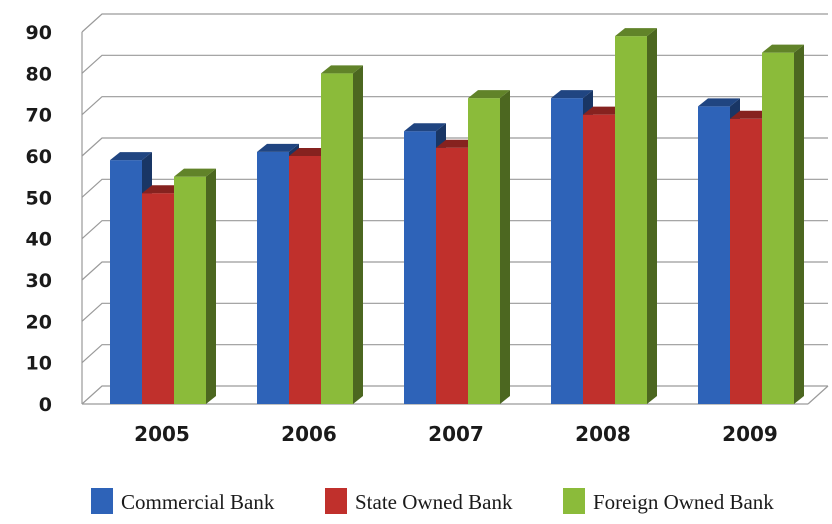 The image size is (832, 524). What do you see at coordinates (603, 434) in the screenshot?
I see `x-tick-label: 2008` at bounding box center [603, 434].